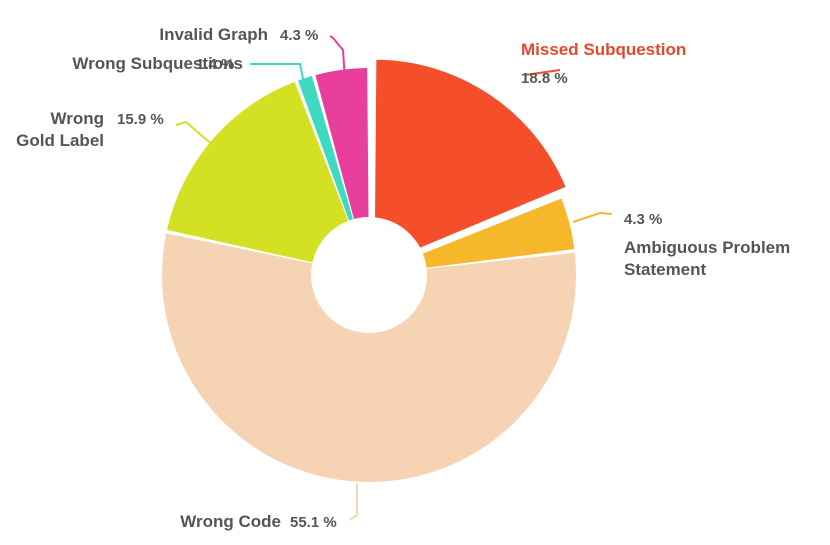 The image size is (830, 545). What do you see at coordinates (470, 163) in the screenshot?
I see `slice-missed-subquestion` at bounding box center [470, 163].